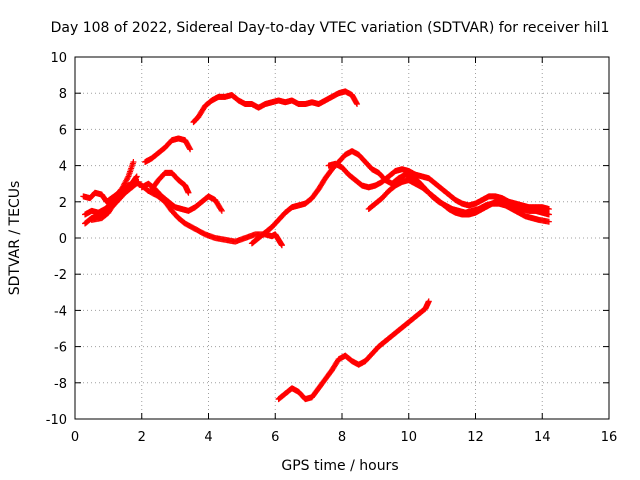 This screenshot has width=640, height=480. What do you see at coordinates (60, 275) in the screenshot?
I see `y-tick-label: -2` at bounding box center [60, 275].